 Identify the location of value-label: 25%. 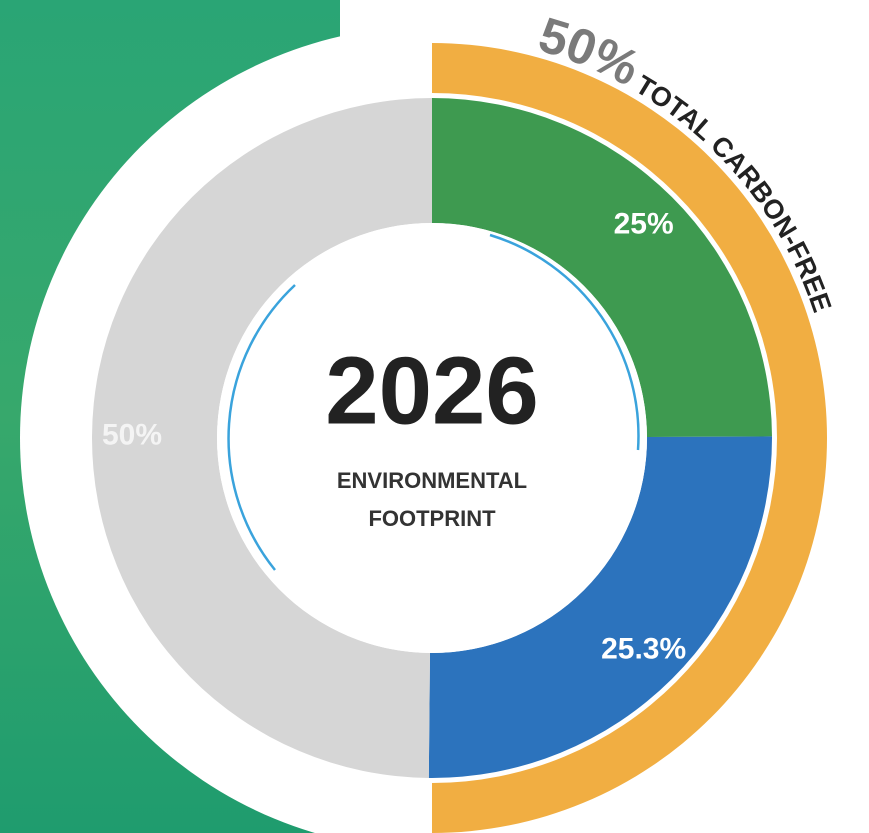
(644, 223).